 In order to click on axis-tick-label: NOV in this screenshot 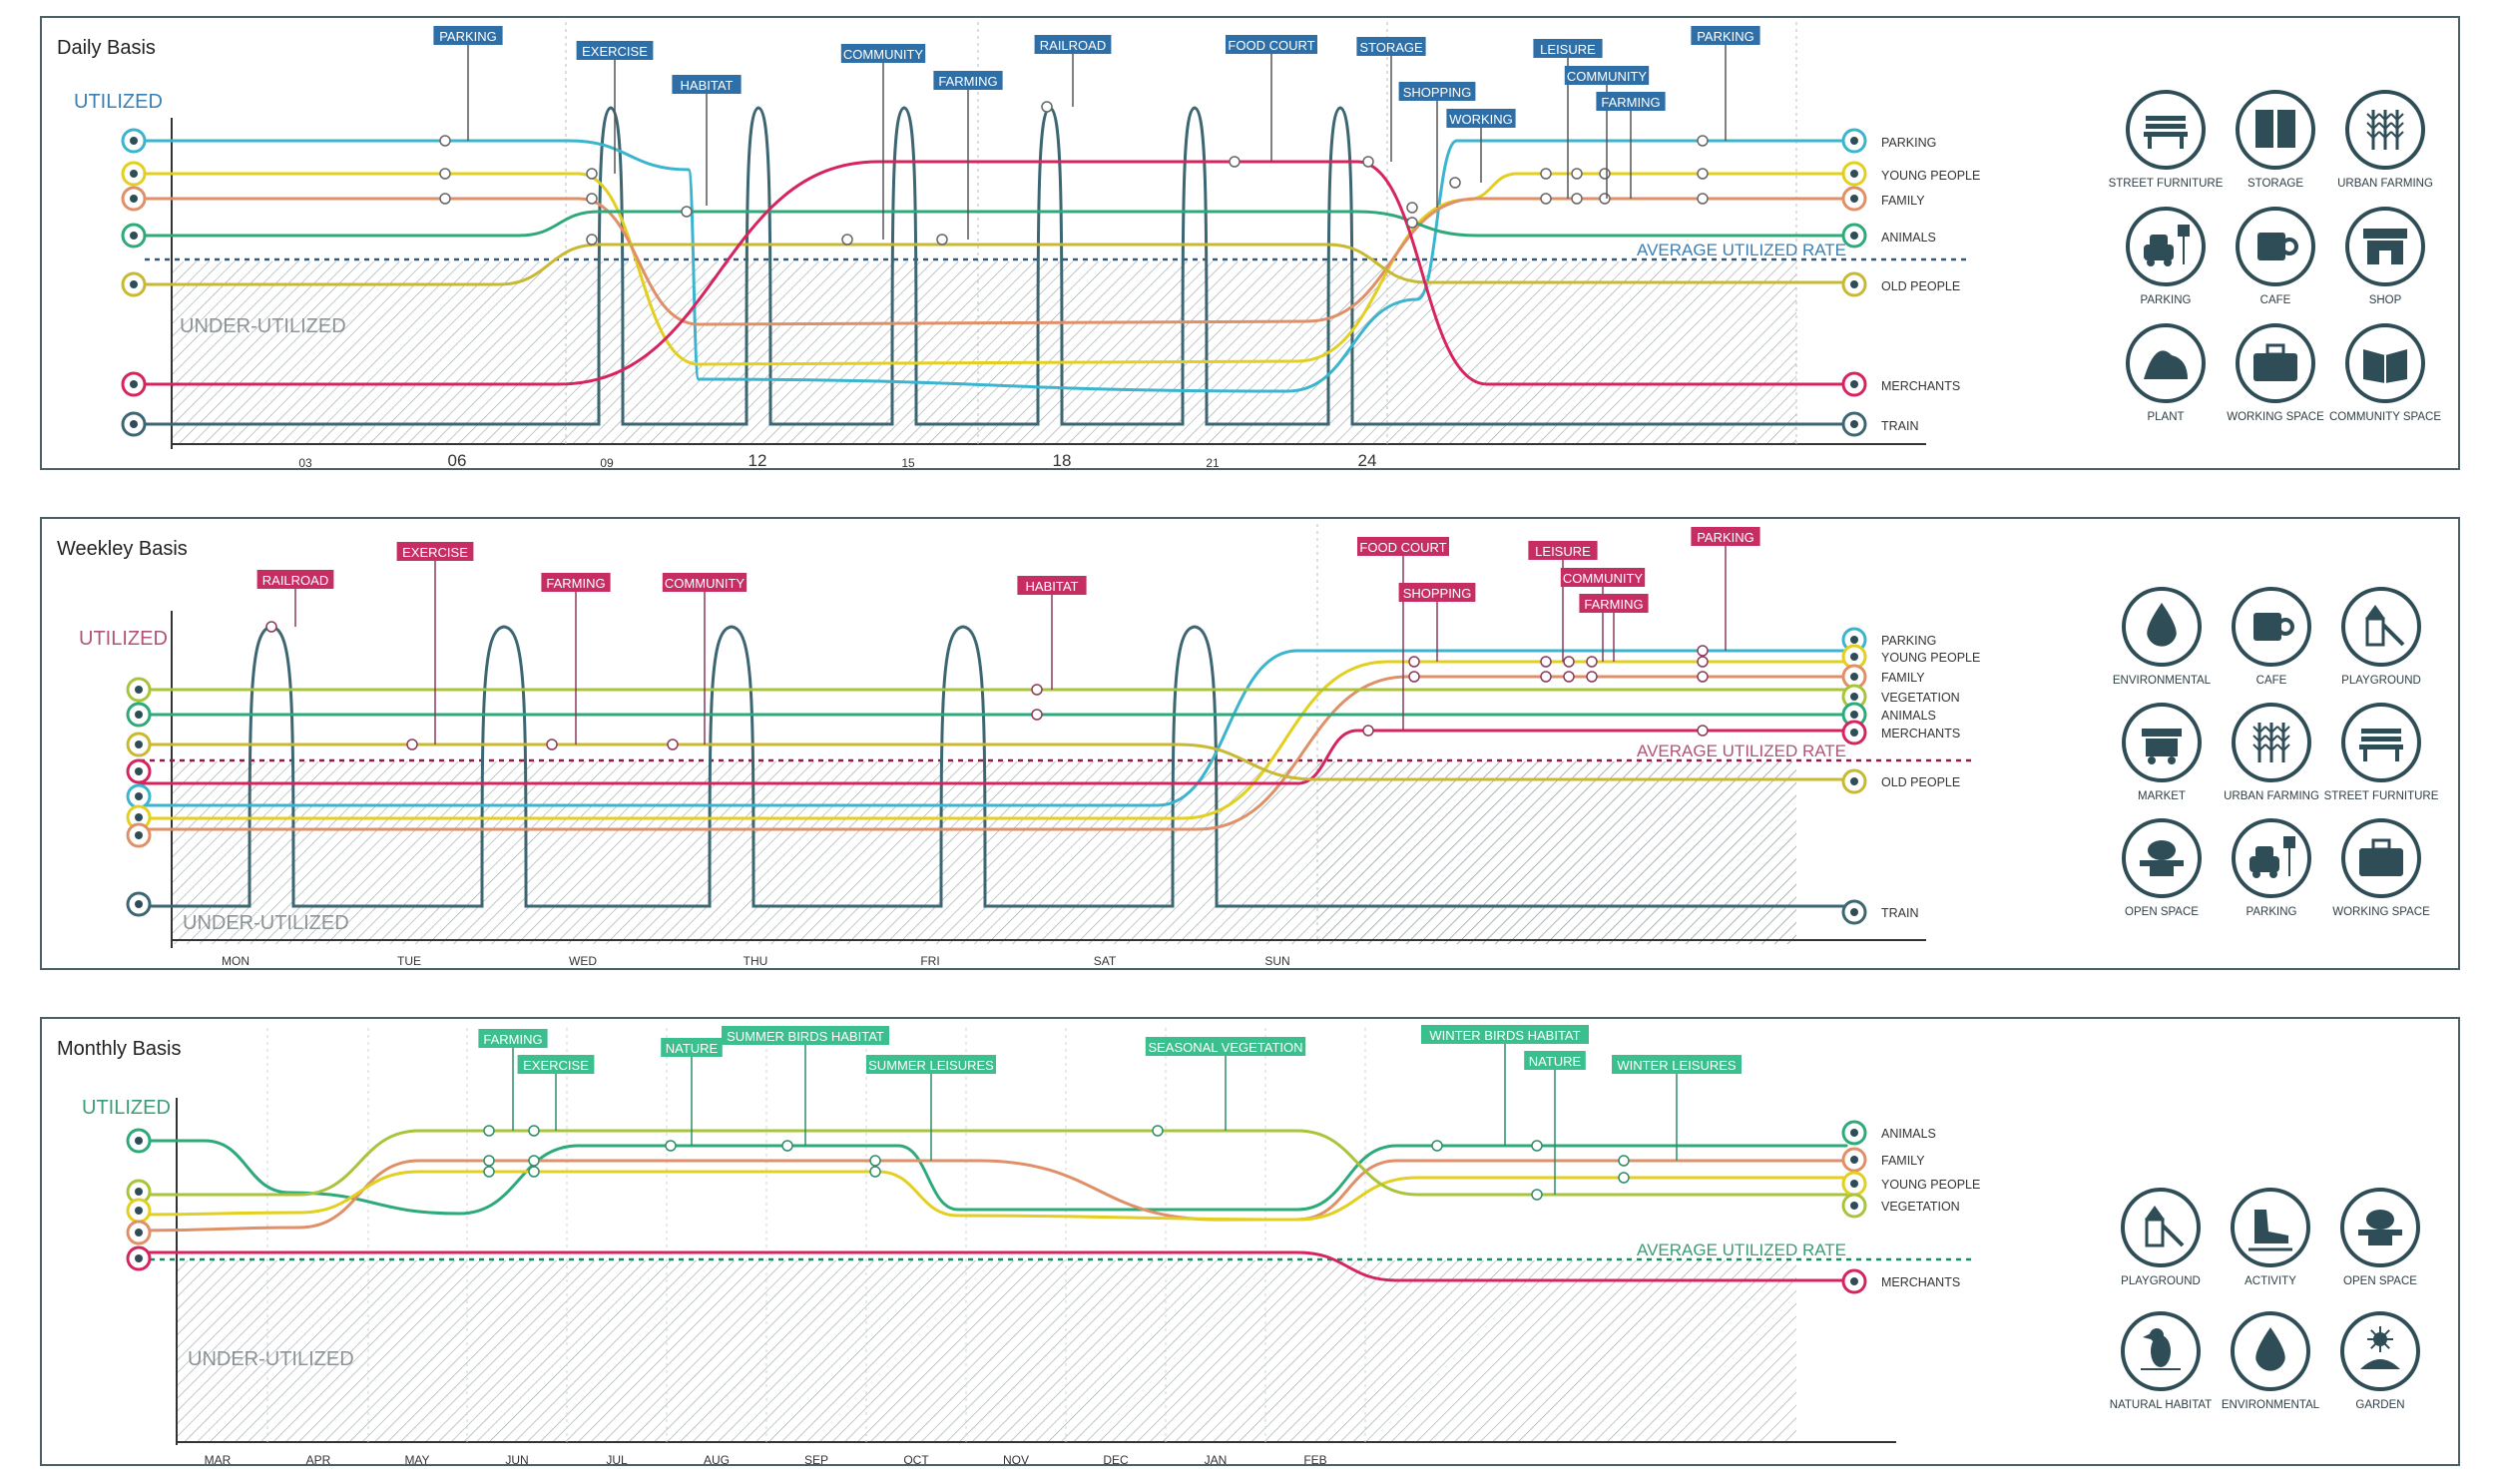, I will do `click(1016, 1460)`.